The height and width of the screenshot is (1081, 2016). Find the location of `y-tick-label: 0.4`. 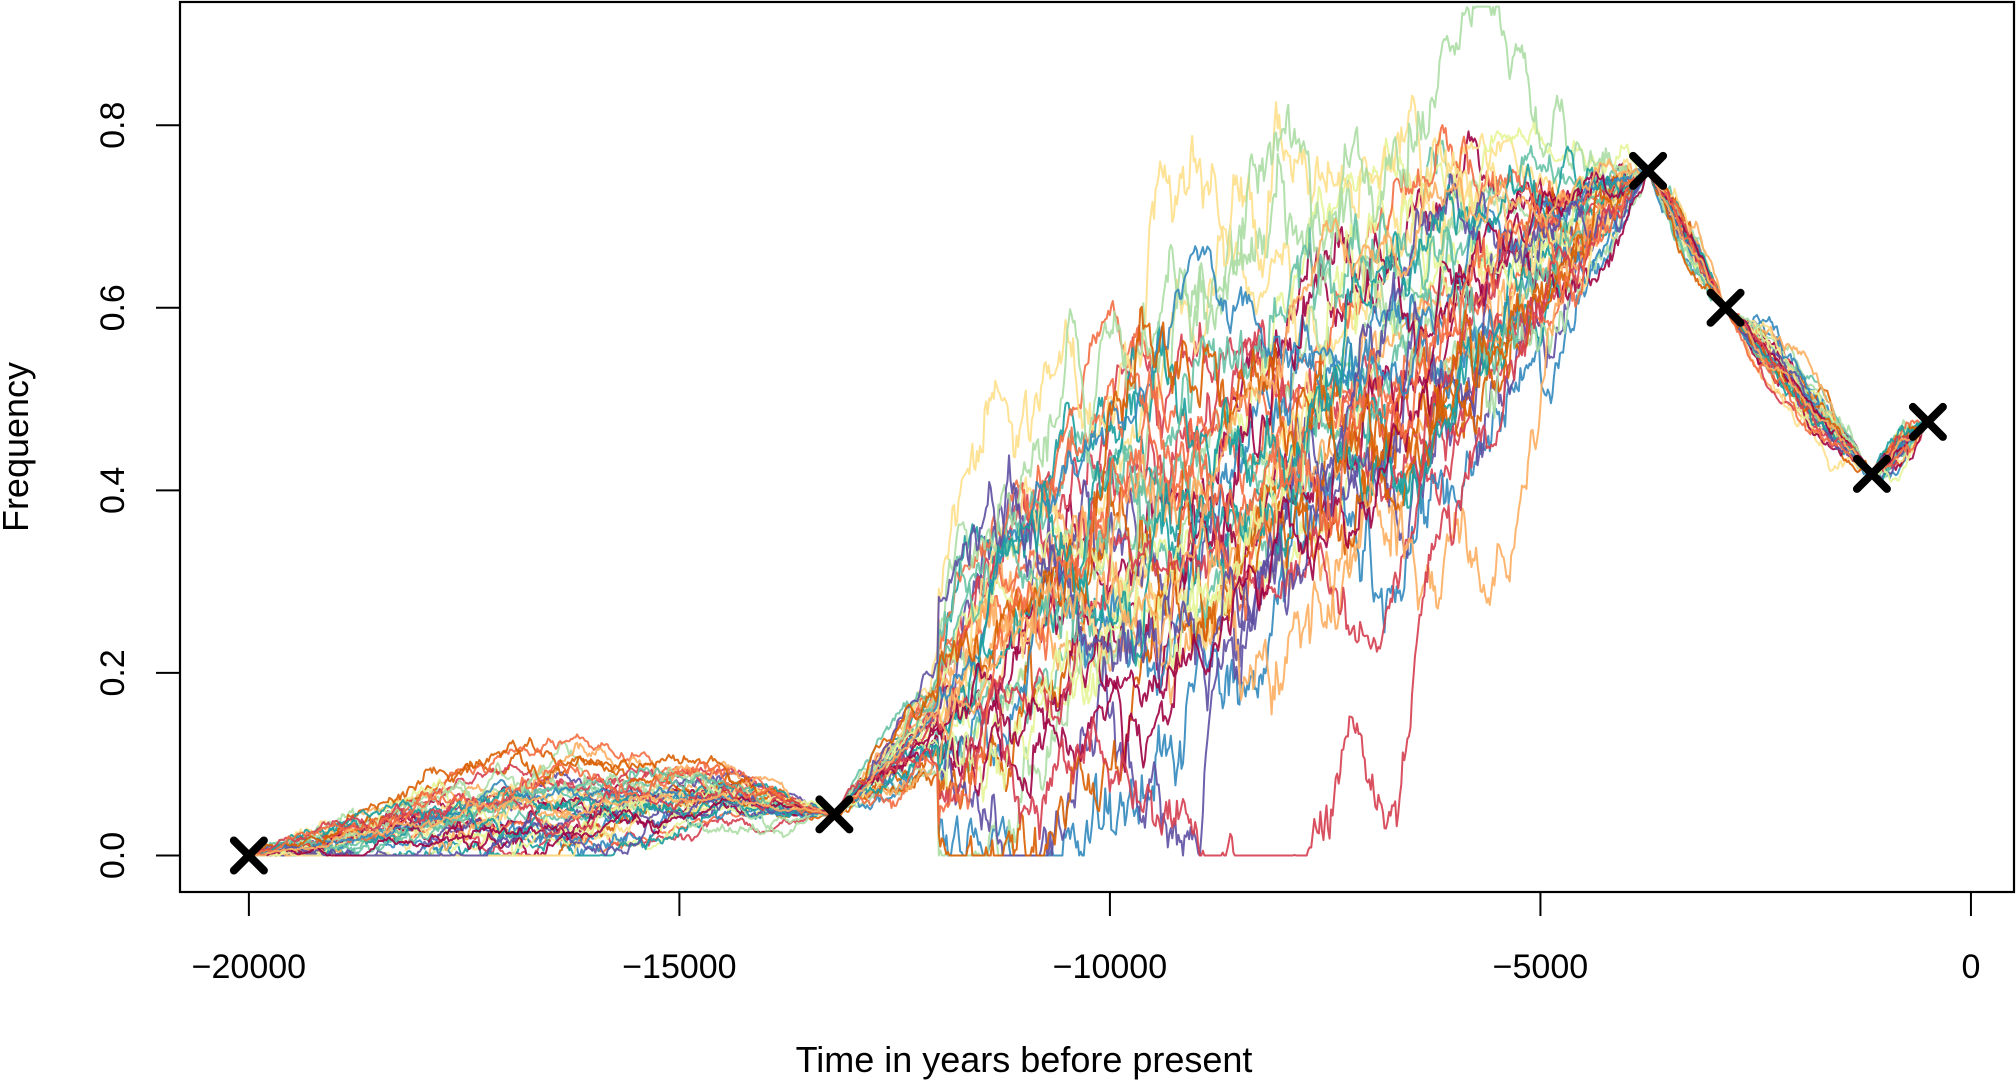

y-tick-label: 0.4 is located at coordinates (113, 490).